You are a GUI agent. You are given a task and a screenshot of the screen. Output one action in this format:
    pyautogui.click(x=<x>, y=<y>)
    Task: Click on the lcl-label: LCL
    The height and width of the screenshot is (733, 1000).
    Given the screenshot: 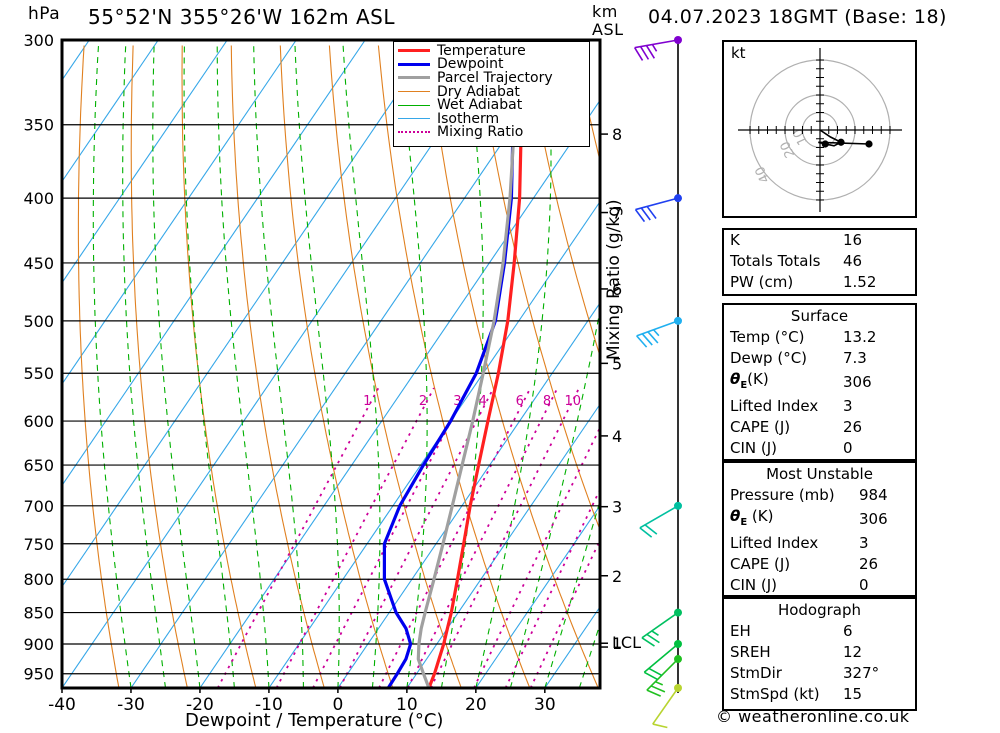 What is the action you would take?
    pyautogui.click(x=626, y=642)
    